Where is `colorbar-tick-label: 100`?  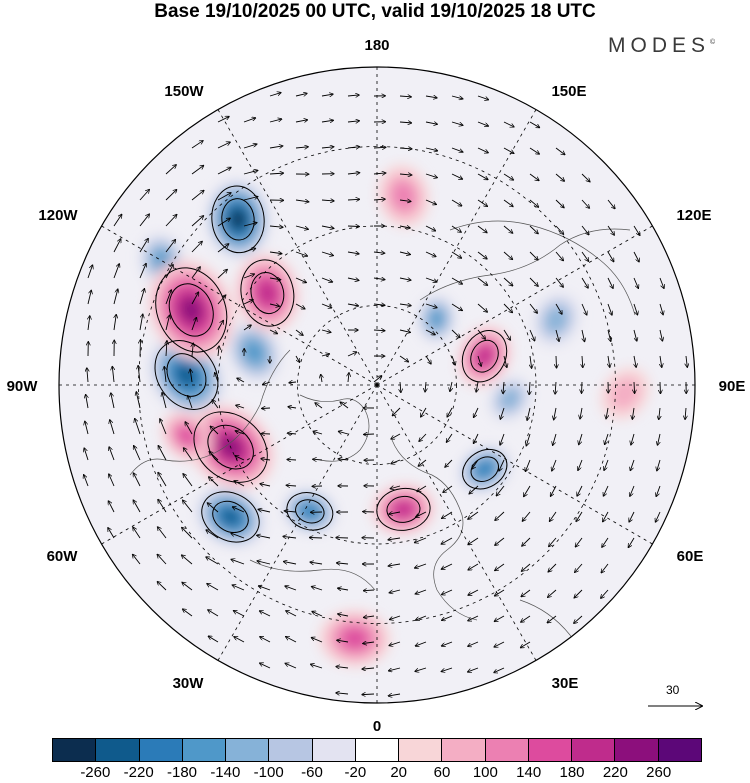
colorbar-tick-label: 100 is located at coordinates (485, 772).